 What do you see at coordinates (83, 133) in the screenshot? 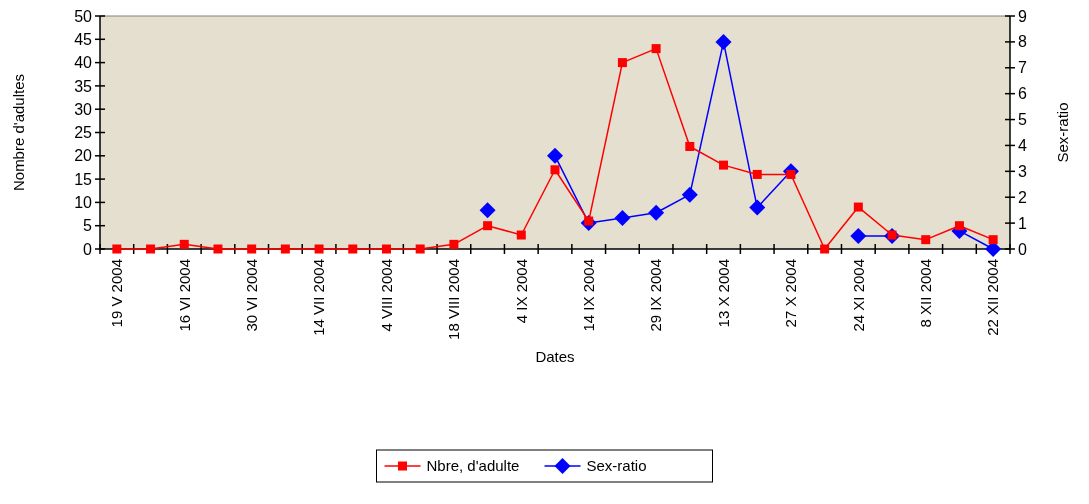
I see `y-tick-label: 25` at bounding box center [83, 133].